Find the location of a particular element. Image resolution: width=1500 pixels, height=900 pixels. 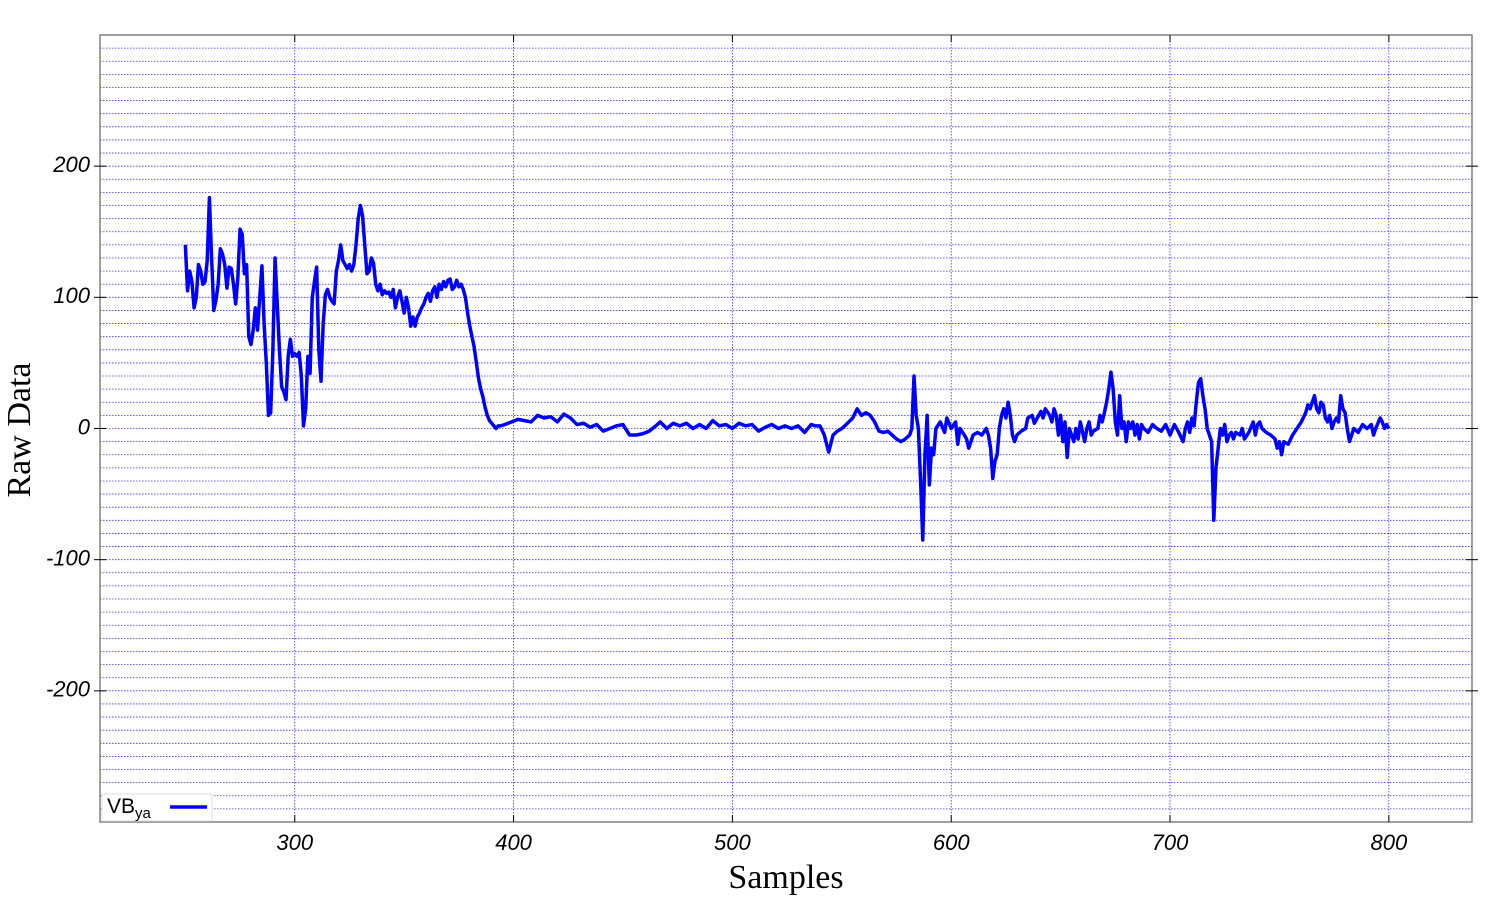

legend: VBya is located at coordinates (157, 807).